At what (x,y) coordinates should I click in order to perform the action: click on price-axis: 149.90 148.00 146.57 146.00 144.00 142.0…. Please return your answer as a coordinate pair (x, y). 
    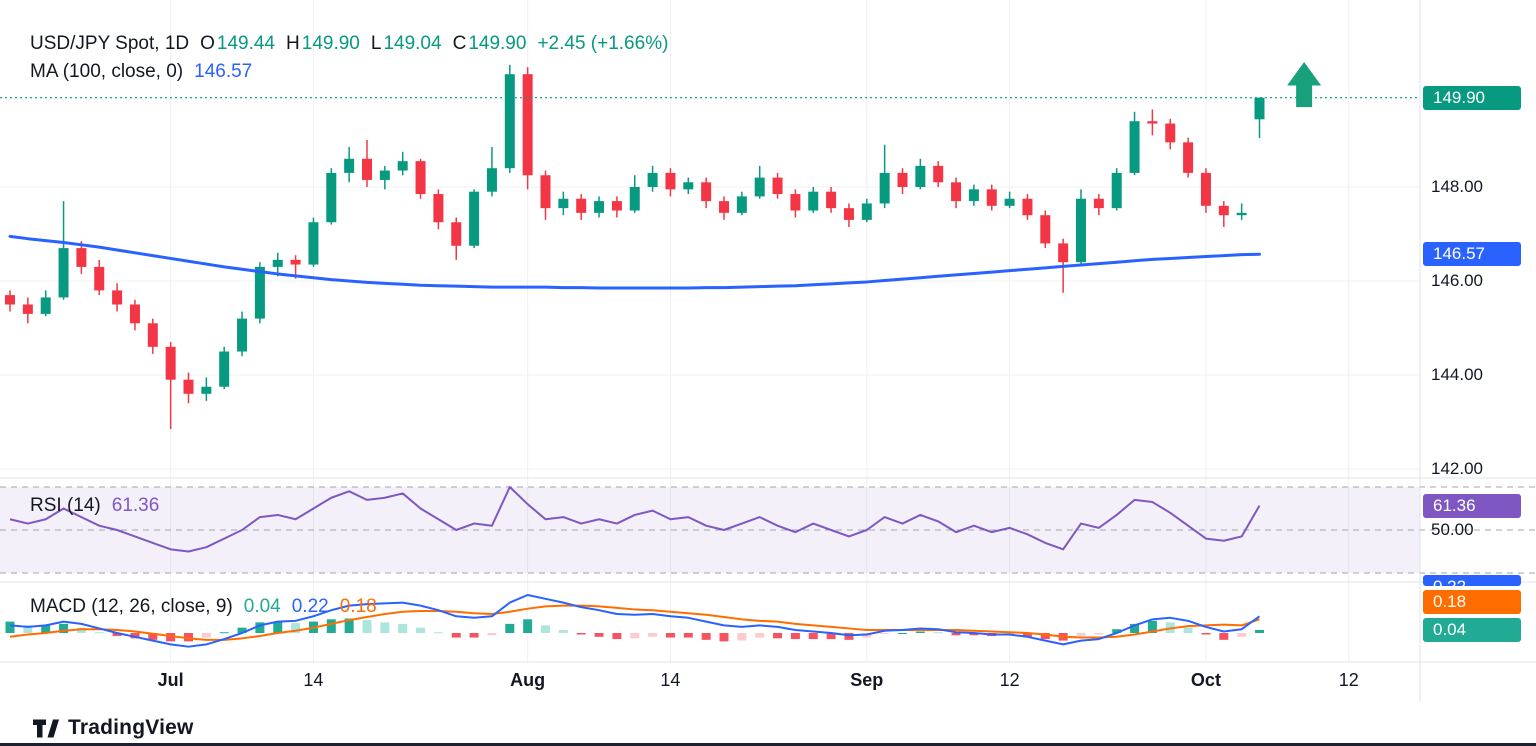
    Looking at the image, I should click on (1478, 351).